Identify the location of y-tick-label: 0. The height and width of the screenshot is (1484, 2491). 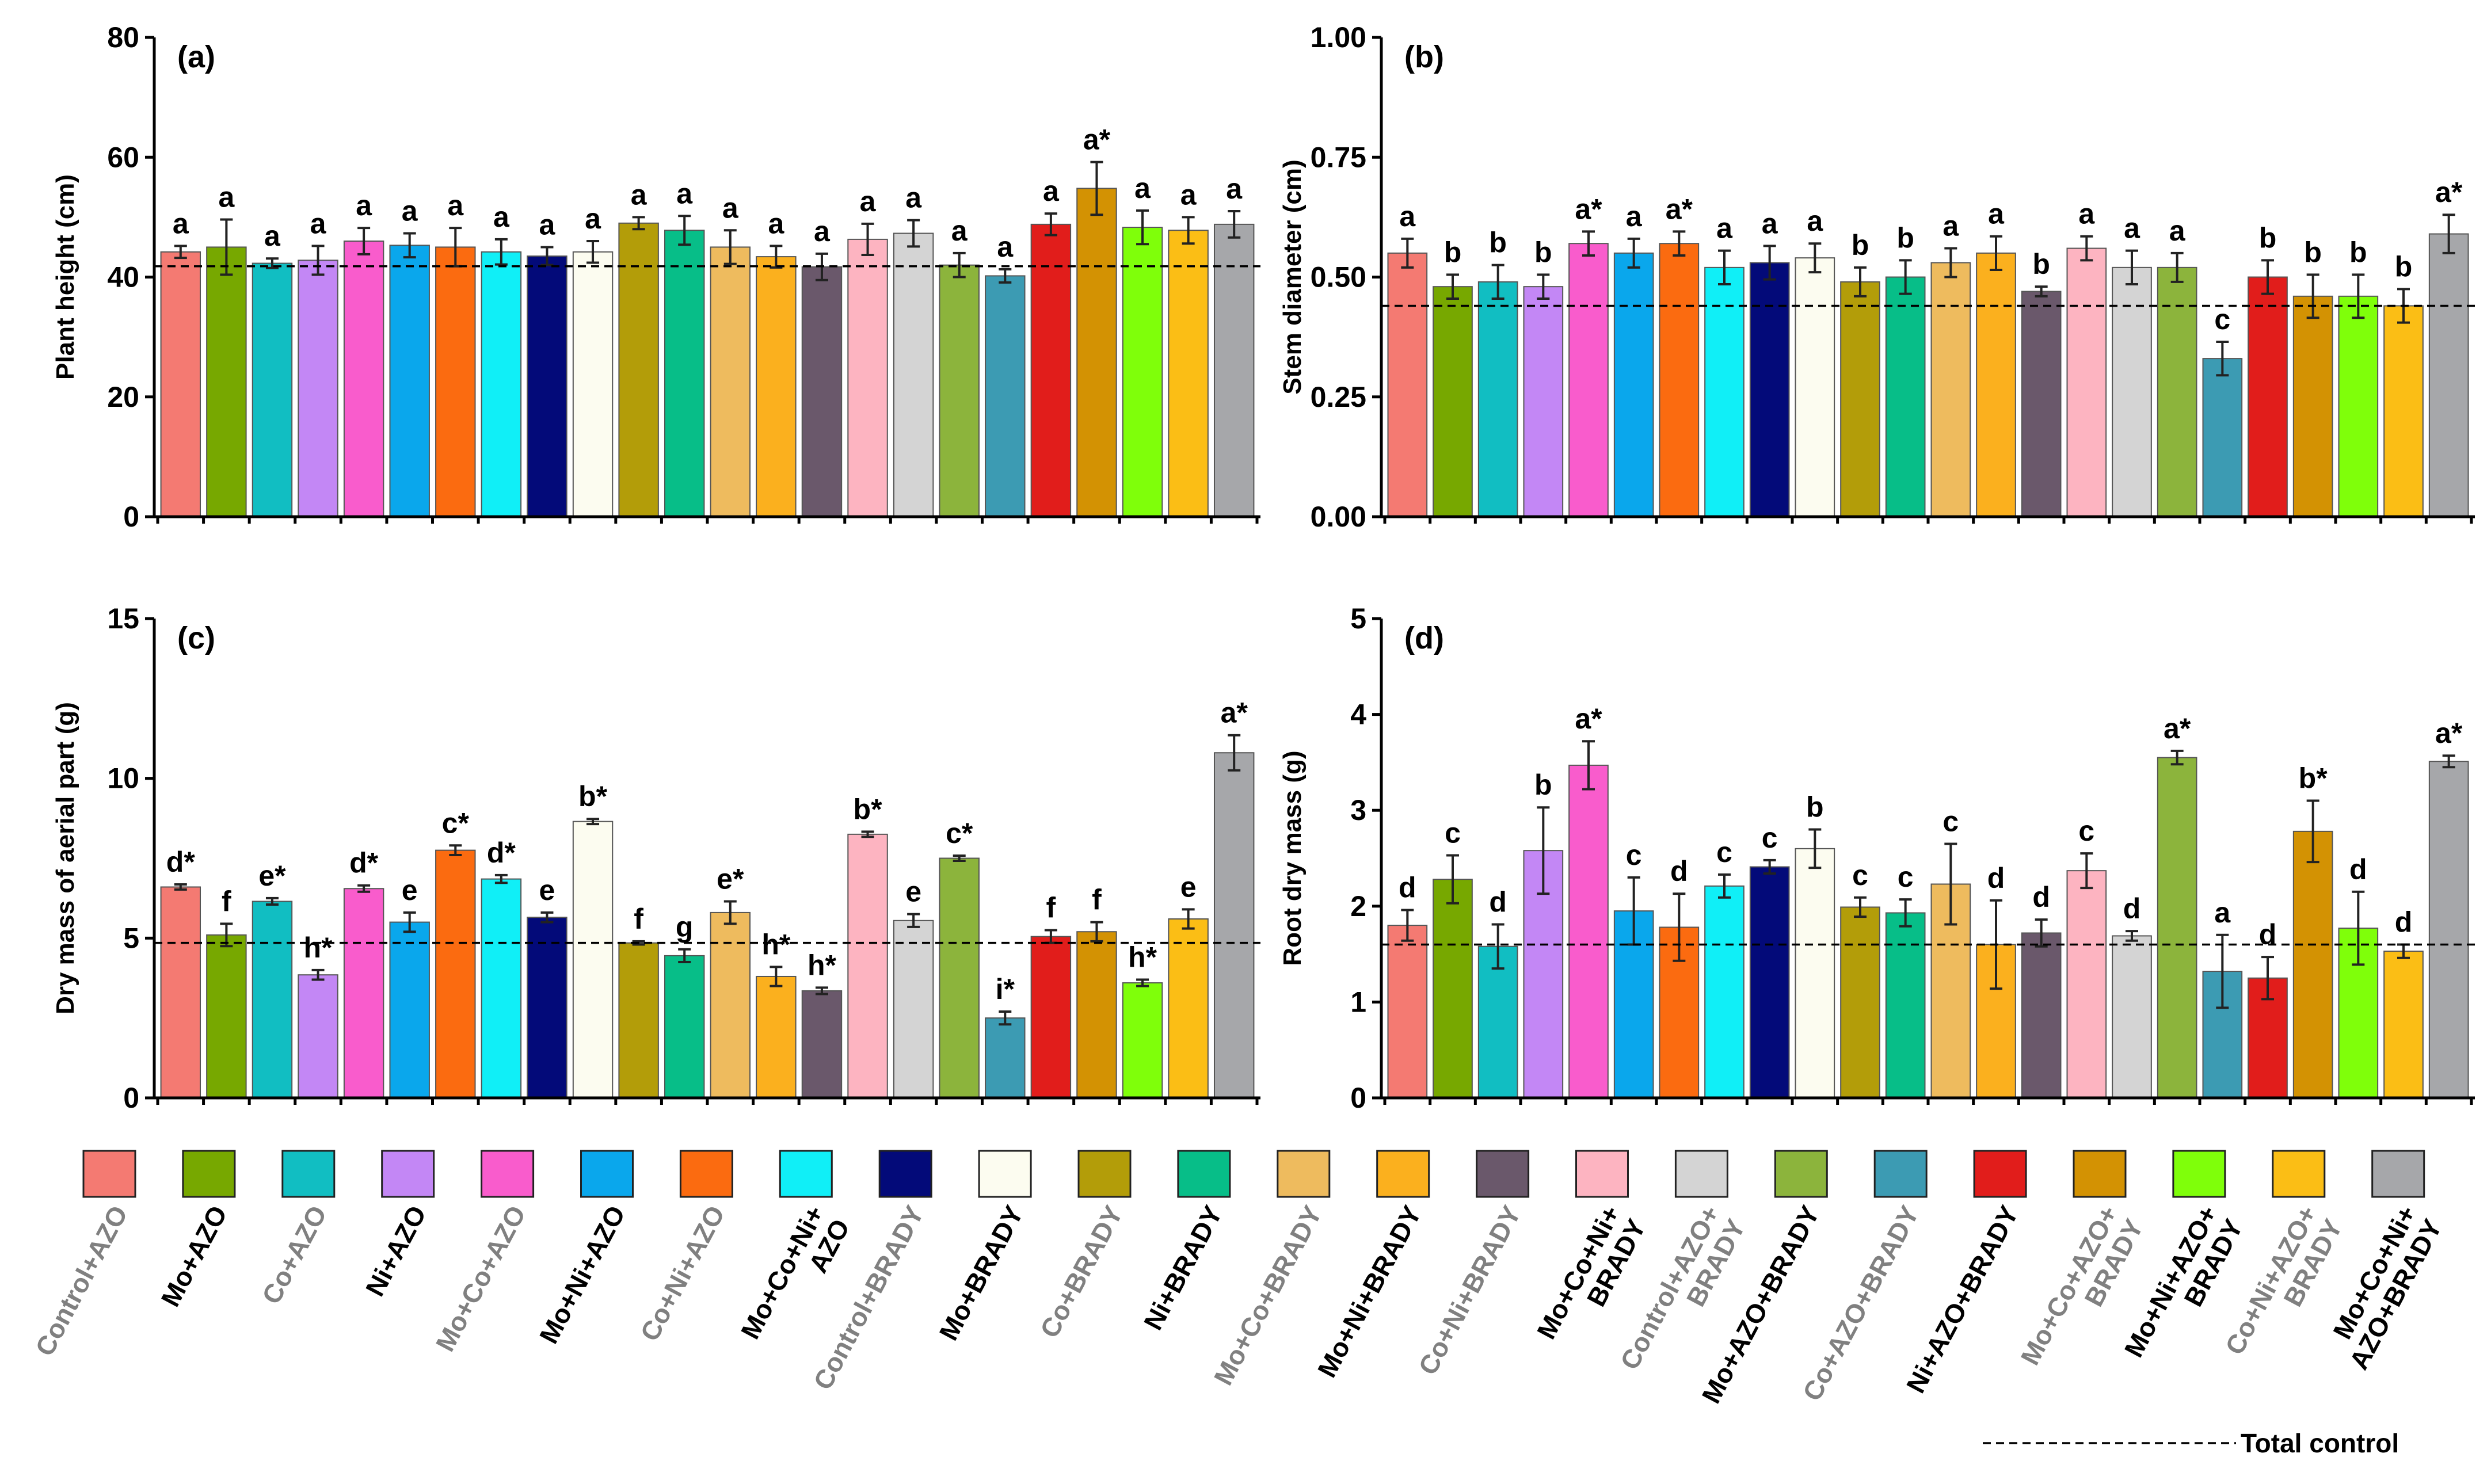
(131, 1098).